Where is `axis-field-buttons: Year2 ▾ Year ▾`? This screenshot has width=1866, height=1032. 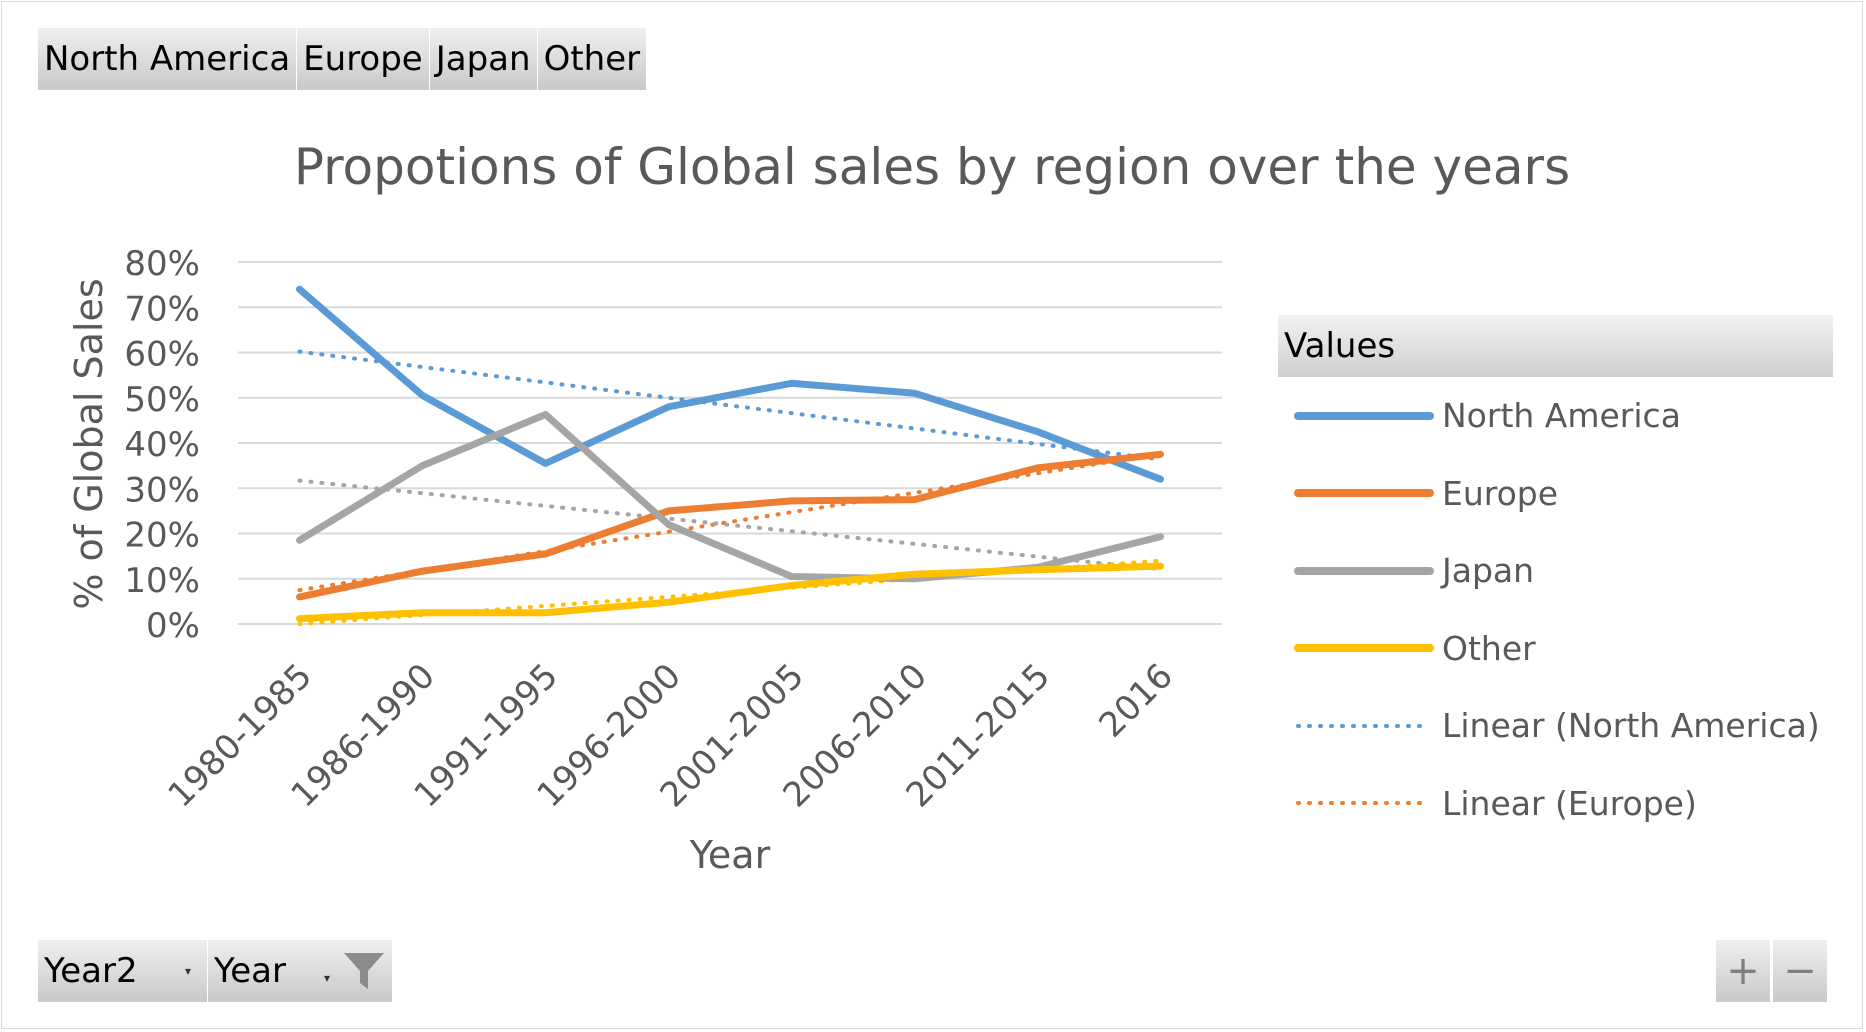 axis-field-buttons: Year2 ▾ Year ▾ is located at coordinates (215, 971).